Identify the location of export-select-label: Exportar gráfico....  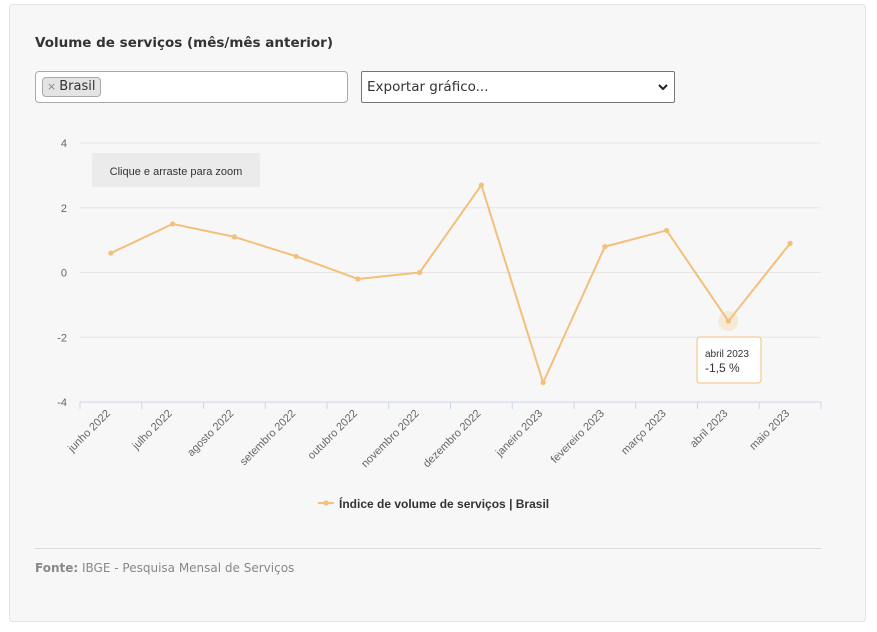
(428, 87).